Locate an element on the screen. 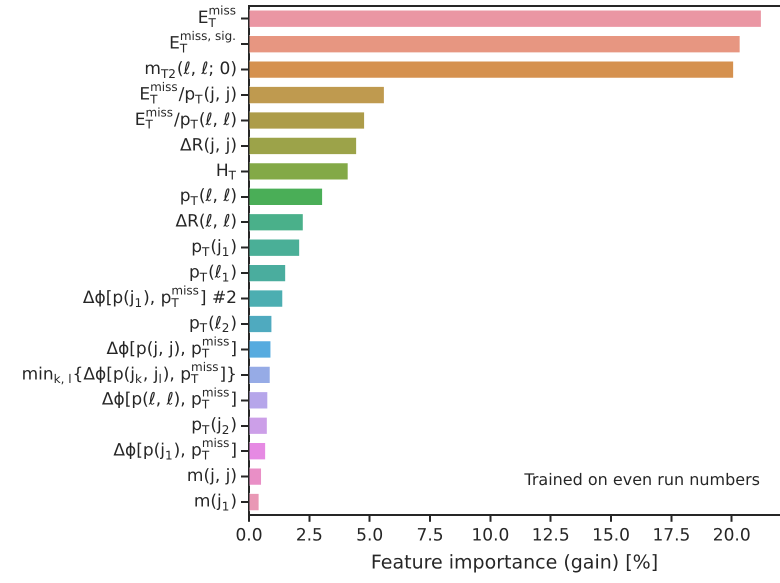 This screenshot has height=583, width=780. x-tick-label: 10.0 is located at coordinates (490, 535).